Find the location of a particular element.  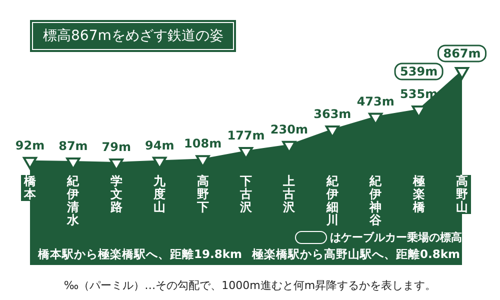

annotation: 539m is located at coordinates (419, 71).